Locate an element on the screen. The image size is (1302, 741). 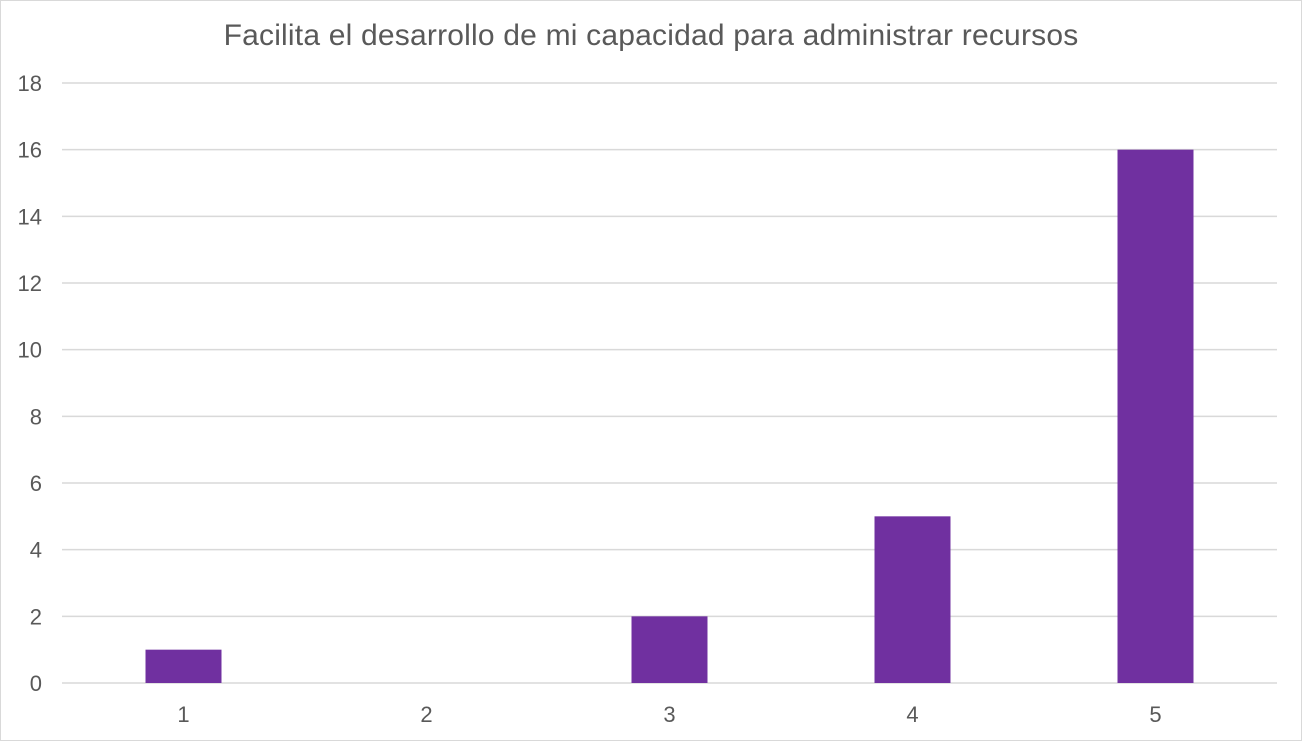
y-tick-label: 14 is located at coordinates (30, 216).